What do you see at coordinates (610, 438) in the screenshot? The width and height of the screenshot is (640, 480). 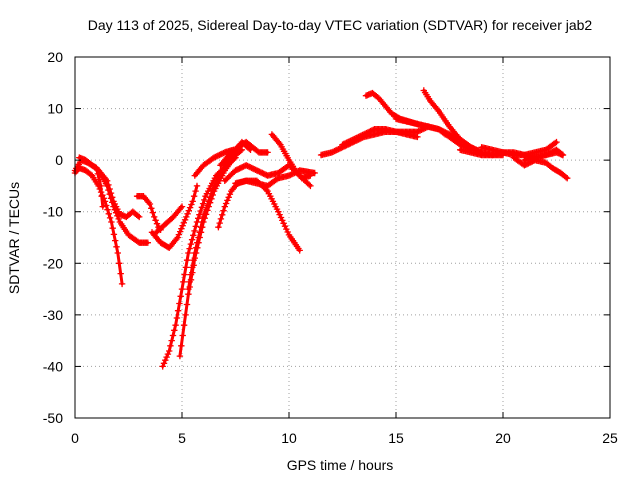 I see `x-tick-label: 25` at bounding box center [610, 438].